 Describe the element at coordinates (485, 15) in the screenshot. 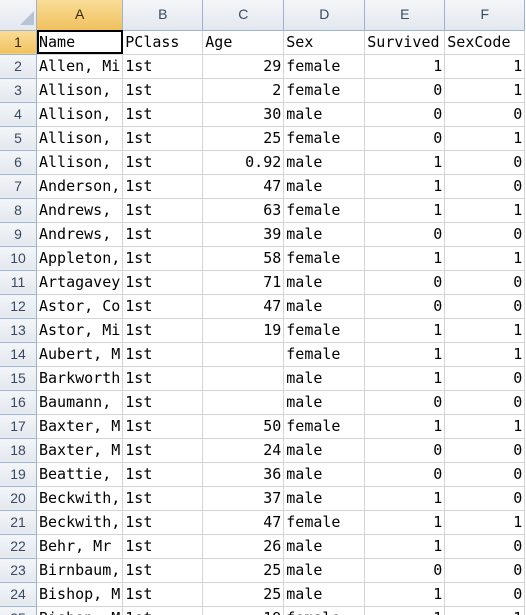

I see `column-header-f: F` at that location.